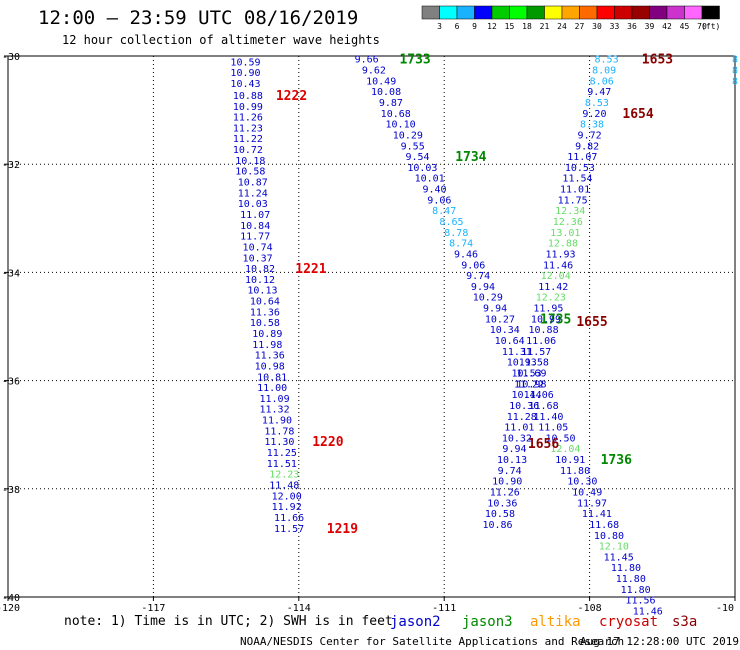  I want to click on colorbar-label: 39, so click(650, 26).